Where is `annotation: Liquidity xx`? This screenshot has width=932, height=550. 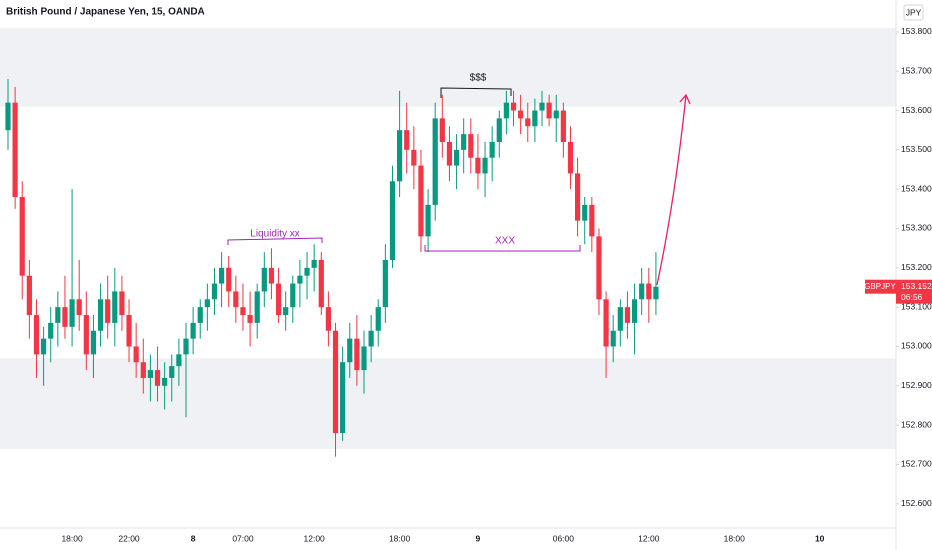
annotation: Liquidity xx is located at coordinates (274, 234).